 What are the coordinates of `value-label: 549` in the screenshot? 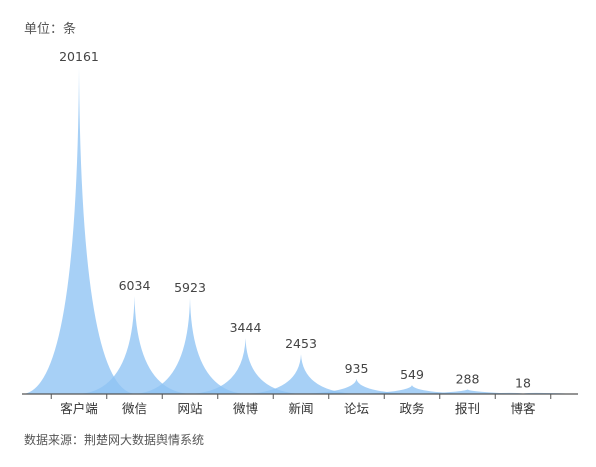 It's located at (412, 374).